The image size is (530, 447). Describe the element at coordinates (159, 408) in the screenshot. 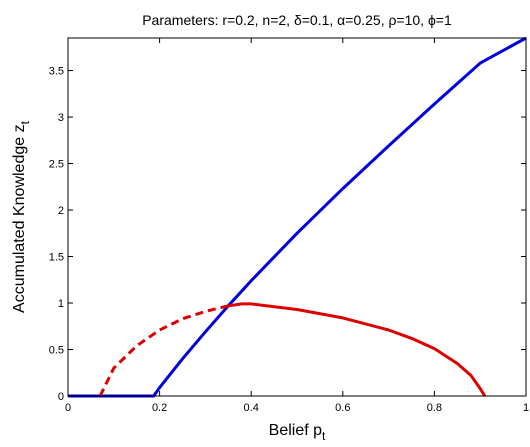

I see `x-tick-label: 0.2` at that location.